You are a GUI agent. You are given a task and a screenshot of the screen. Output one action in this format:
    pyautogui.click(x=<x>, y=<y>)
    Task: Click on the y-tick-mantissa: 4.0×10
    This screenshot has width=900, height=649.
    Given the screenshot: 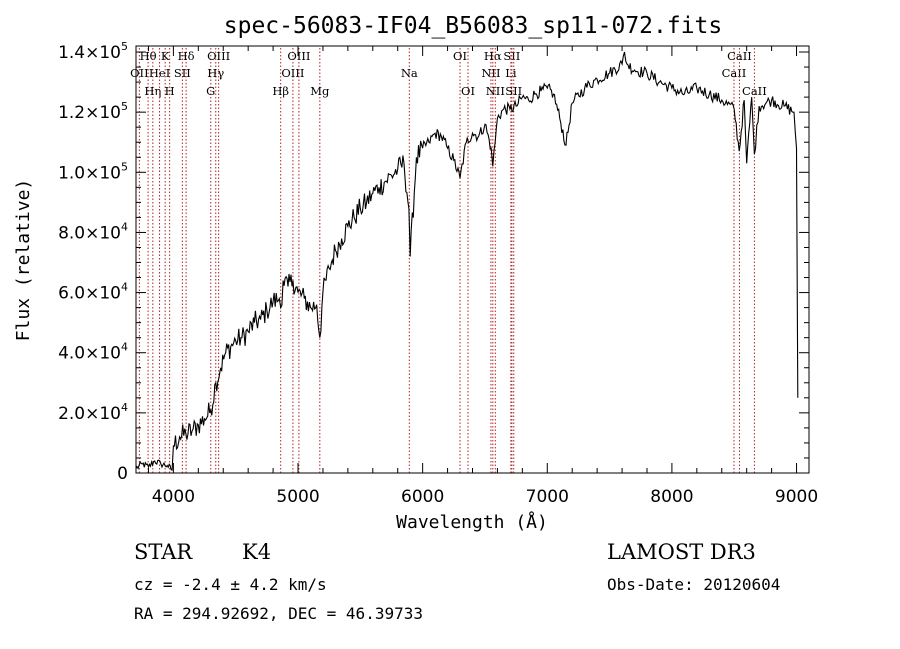 What is the action you would take?
    pyautogui.click(x=89, y=354)
    